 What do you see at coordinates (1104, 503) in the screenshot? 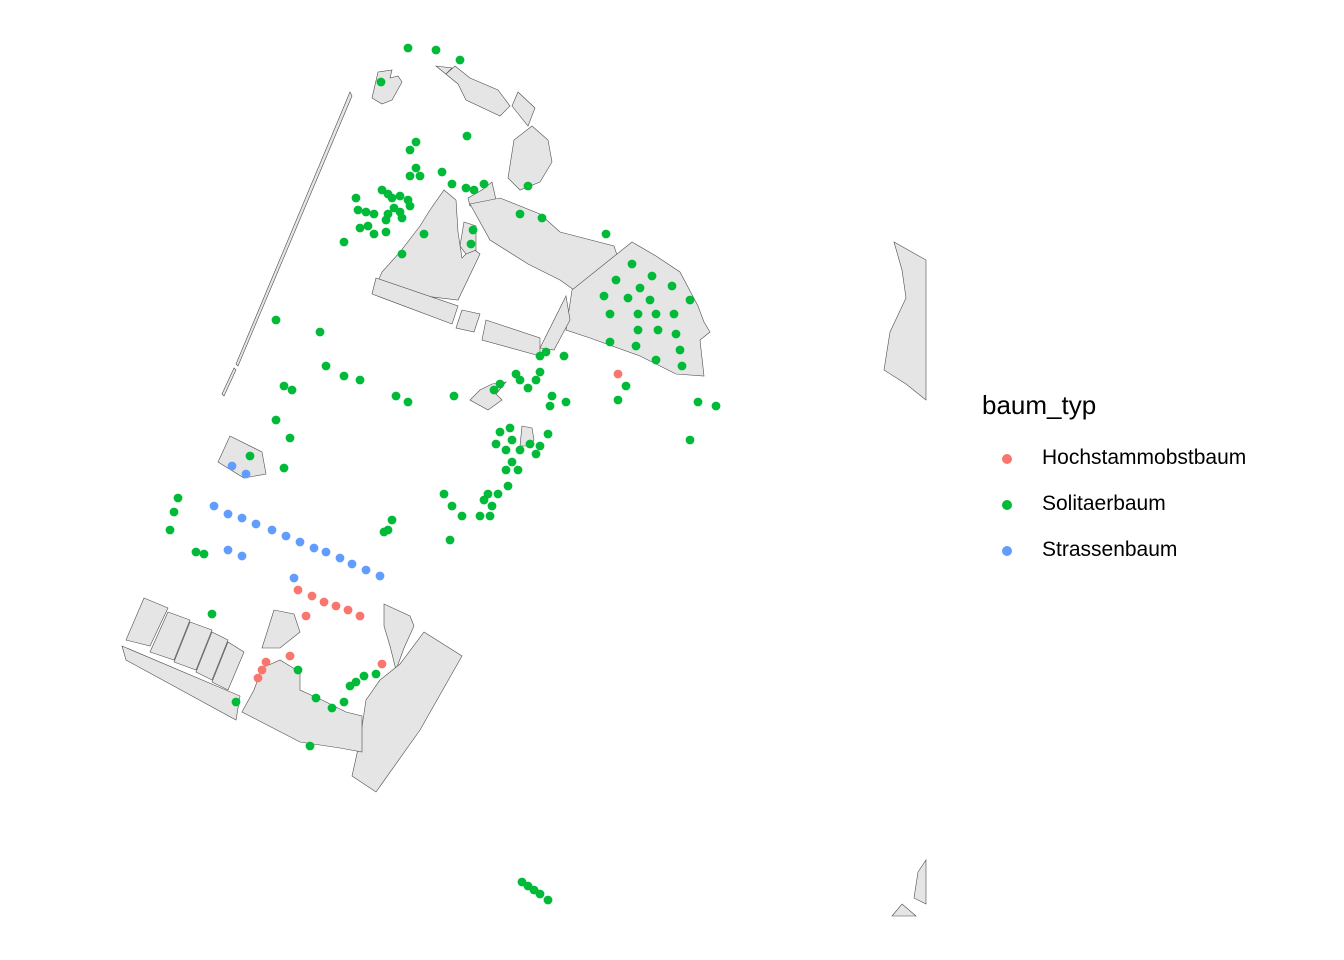
I see `legend-label-solitaerbaum: Solitaerbaum` at bounding box center [1104, 503].